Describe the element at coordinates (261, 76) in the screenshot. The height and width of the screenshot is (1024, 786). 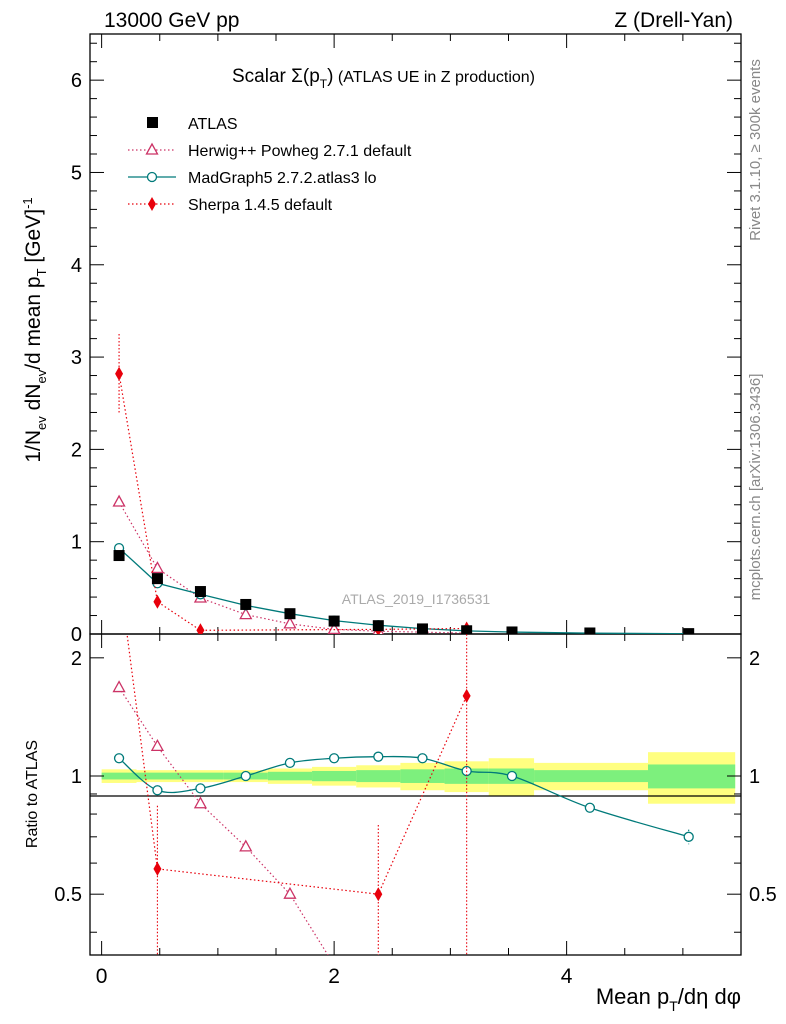
I see `plot-title-prefix: Scalar` at that location.